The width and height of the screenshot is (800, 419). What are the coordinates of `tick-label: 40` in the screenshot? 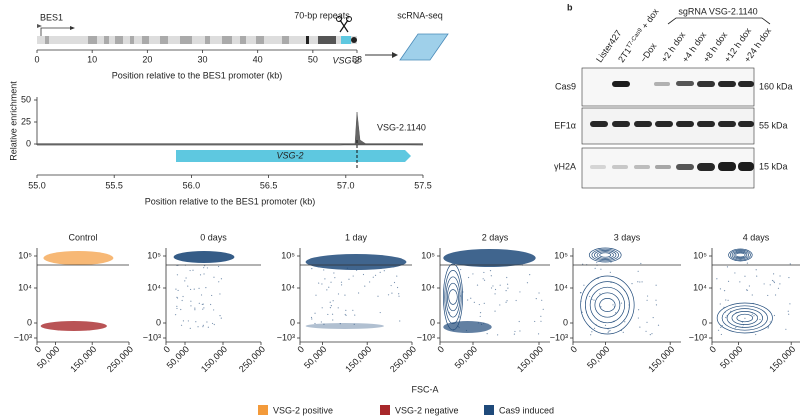 It's located at (258, 59).